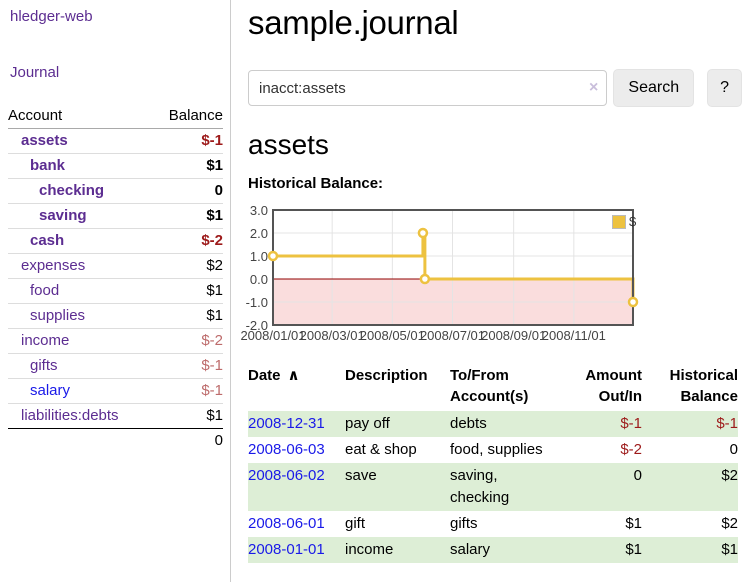 This screenshot has width=742, height=582. I want to click on transaction-date-link: 2008-06-03, so click(286, 449).